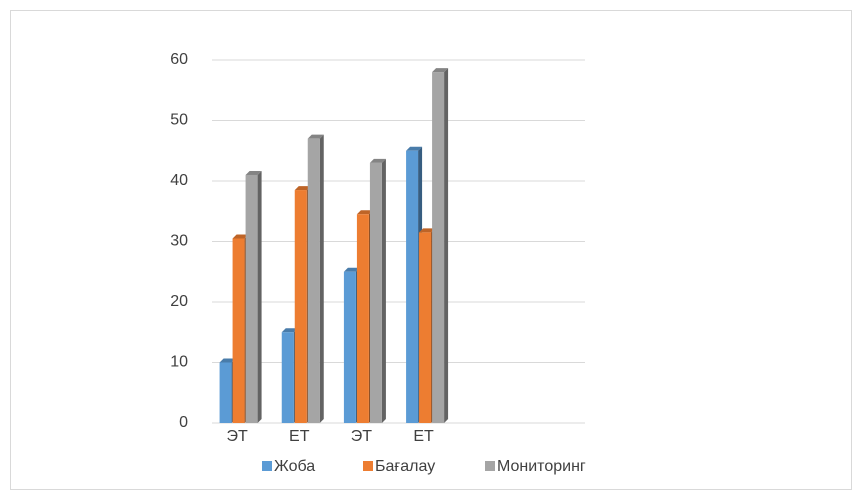  Describe the element at coordinates (179, 241) in the screenshot. I see `y-tick-label: 30` at that location.